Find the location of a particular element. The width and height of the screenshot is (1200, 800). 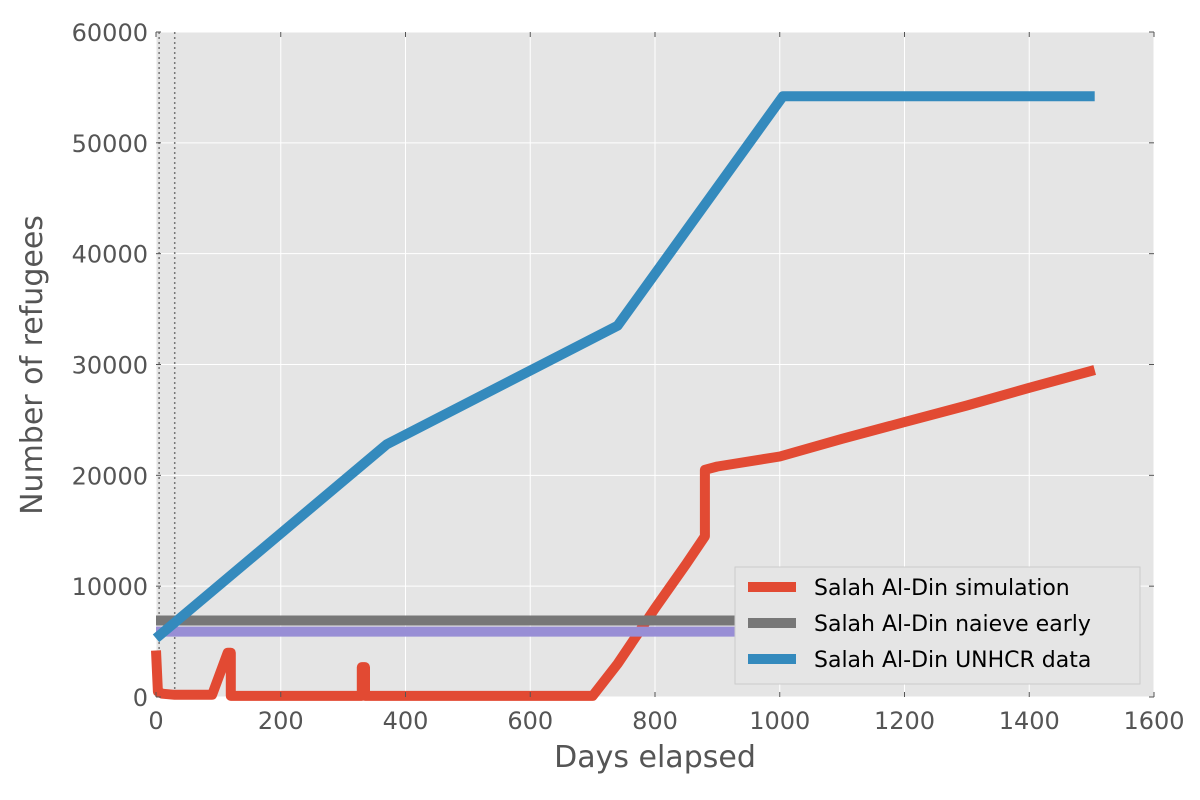

legend-box is located at coordinates (937, 625).